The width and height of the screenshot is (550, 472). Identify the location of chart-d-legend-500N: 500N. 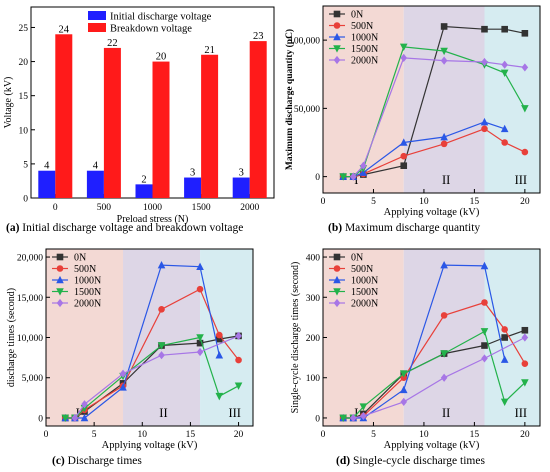
(362, 269).